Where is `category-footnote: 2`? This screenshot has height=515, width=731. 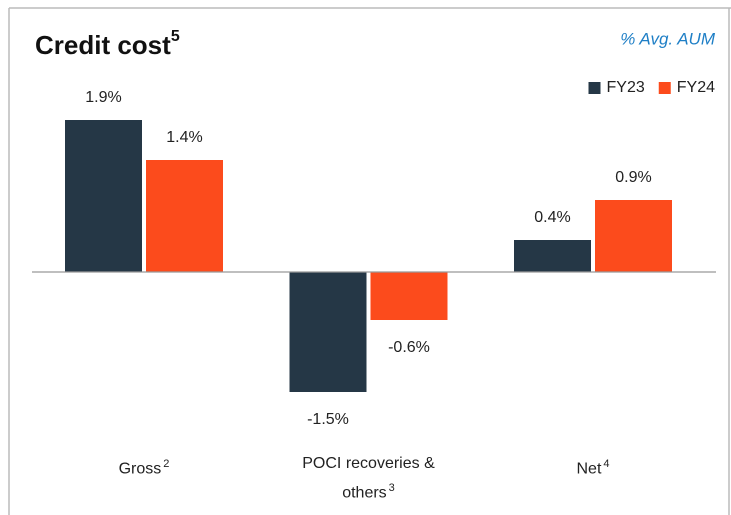 category-footnote: 2 is located at coordinates (166, 464).